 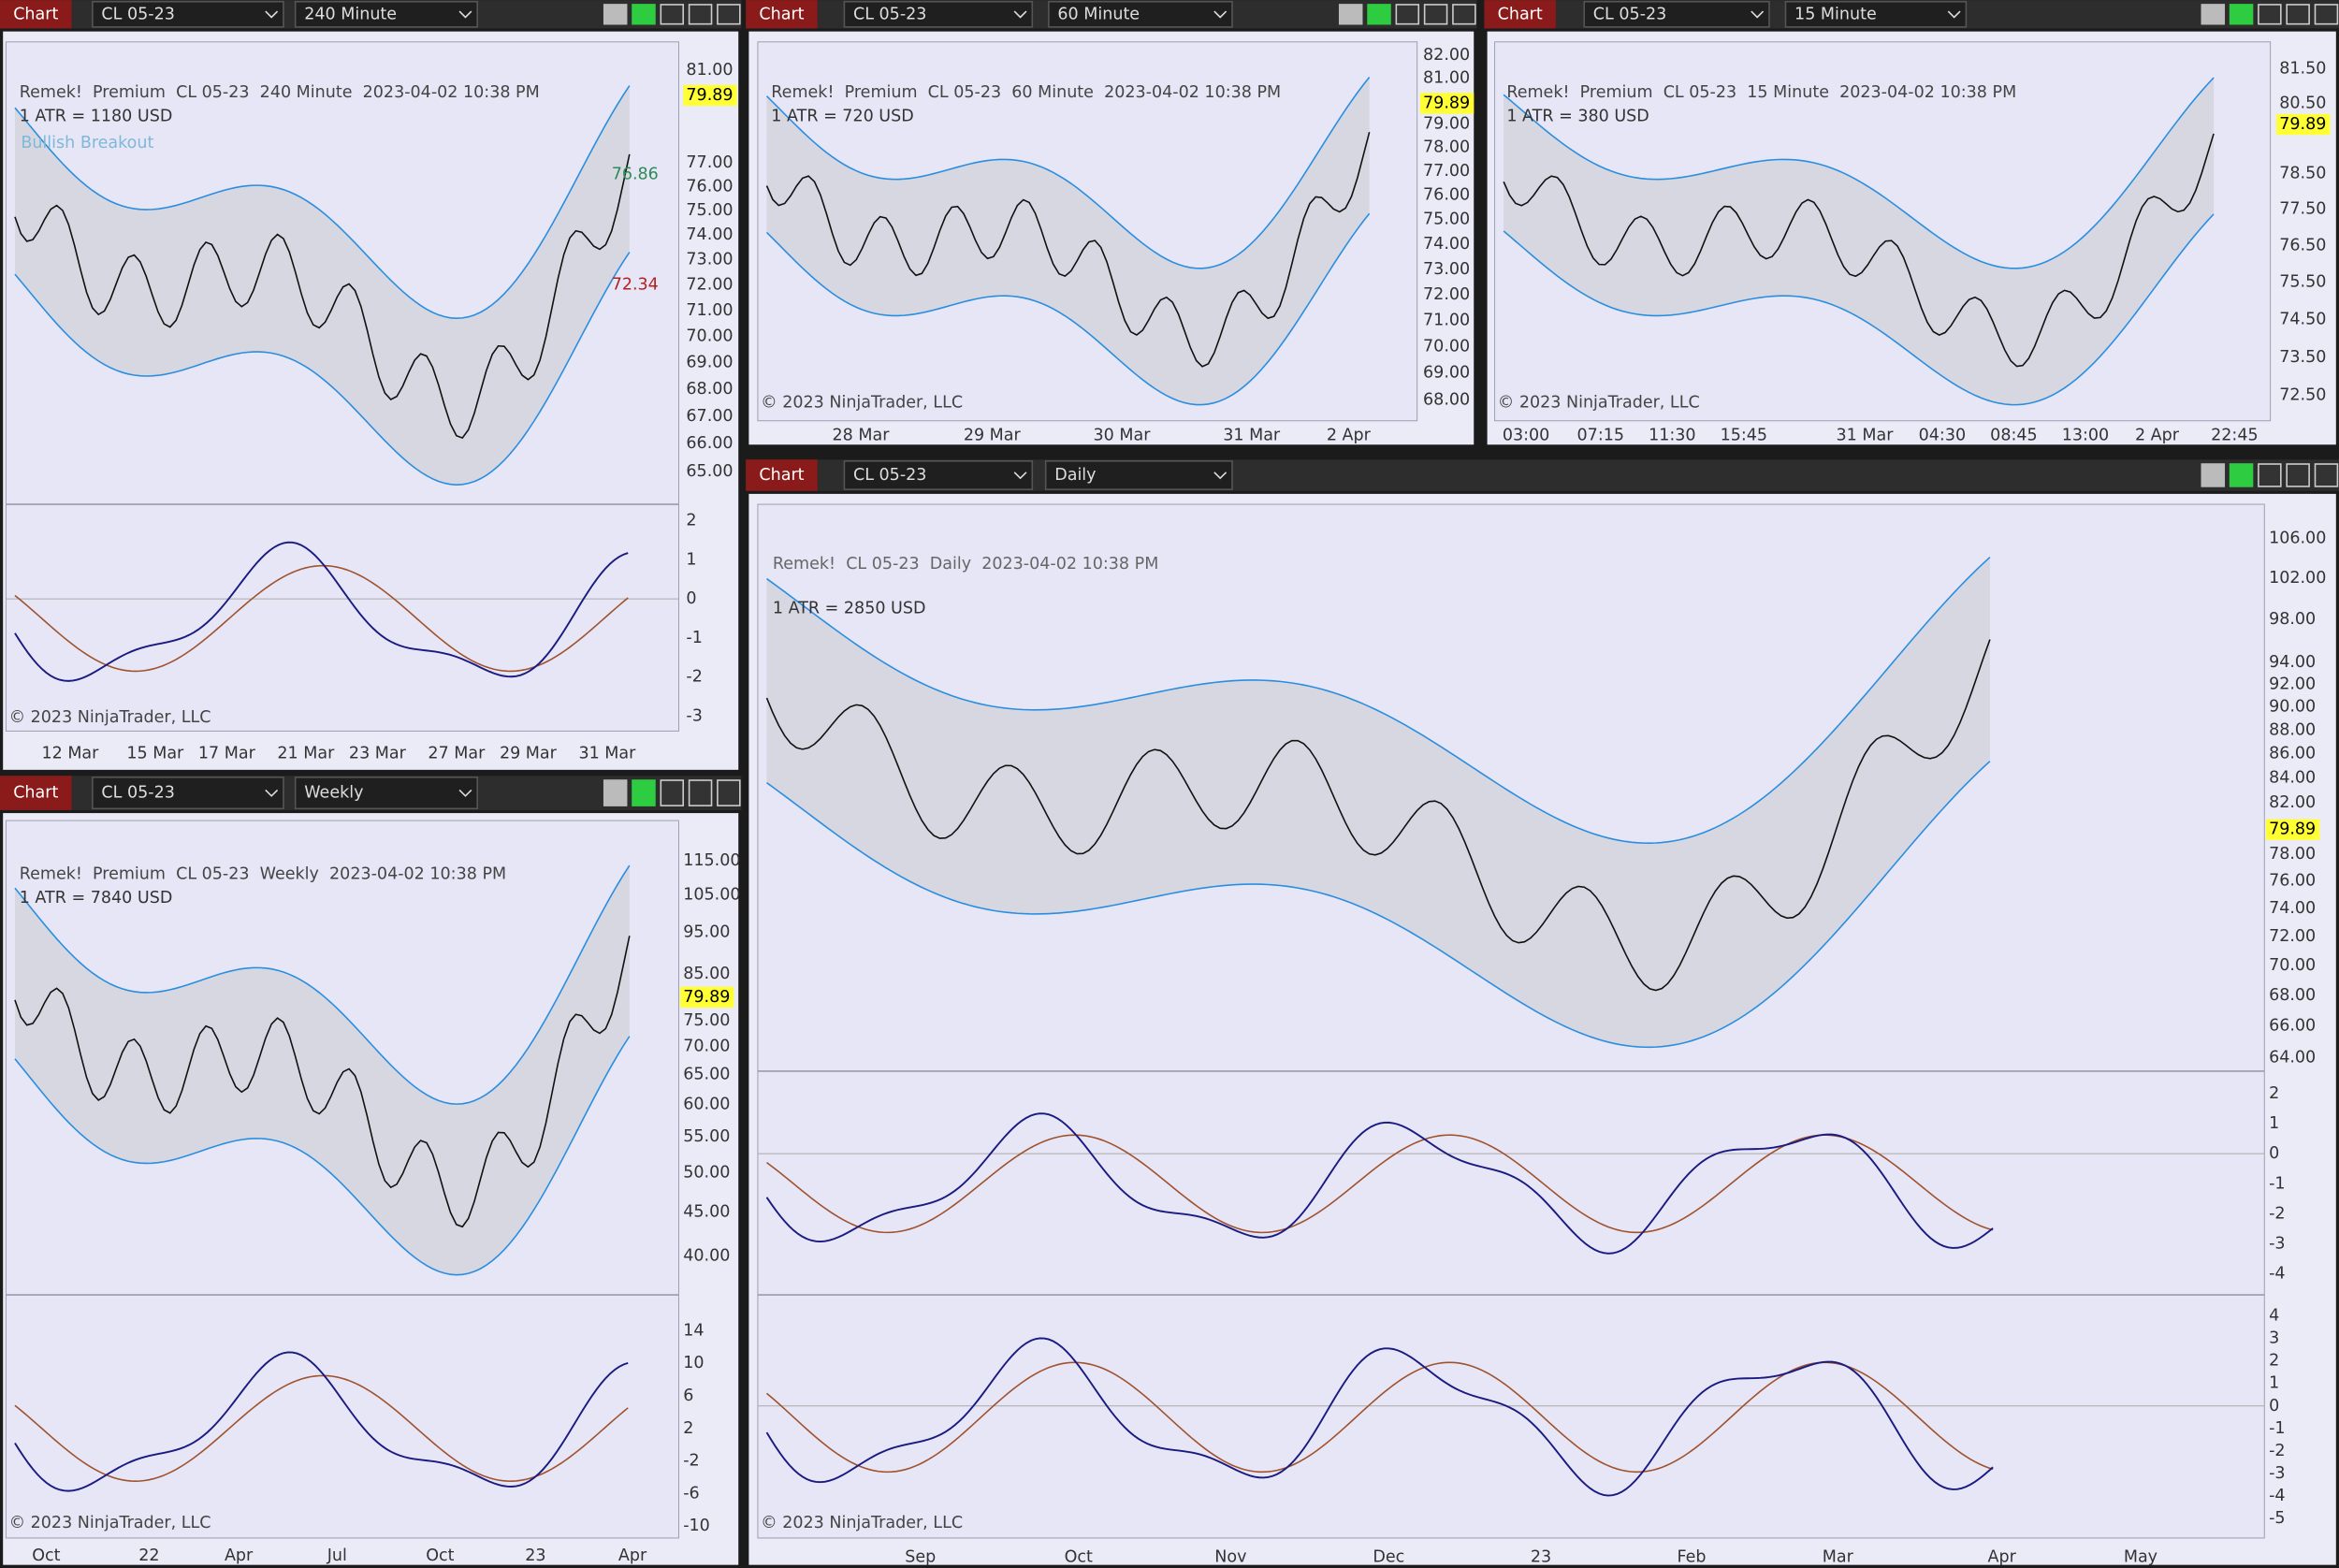 I want to click on annotation: Bullish Breakout, so click(x=87, y=143).